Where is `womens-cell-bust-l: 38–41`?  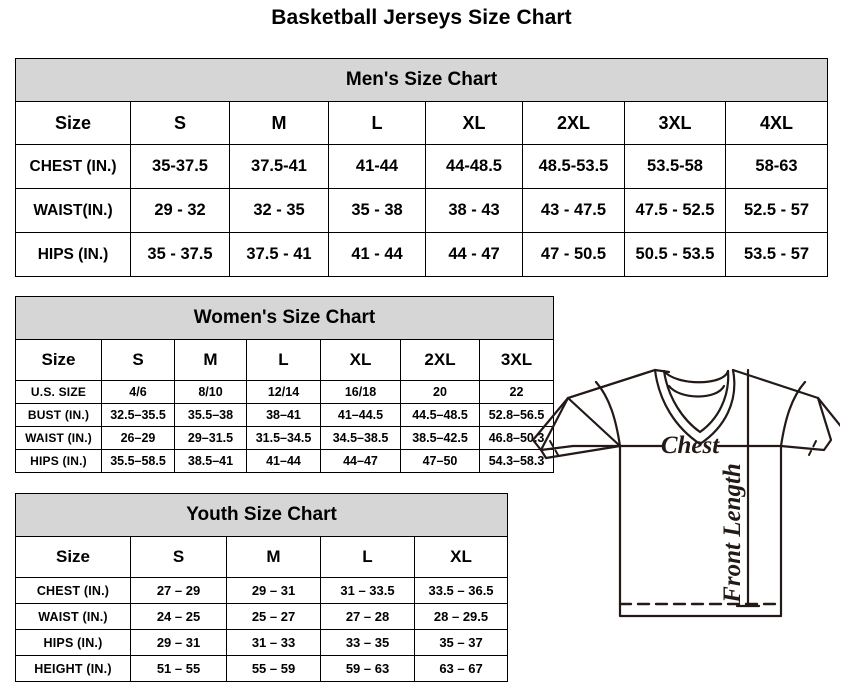
womens-cell-bust-l: 38–41 is located at coordinates (283, 415).